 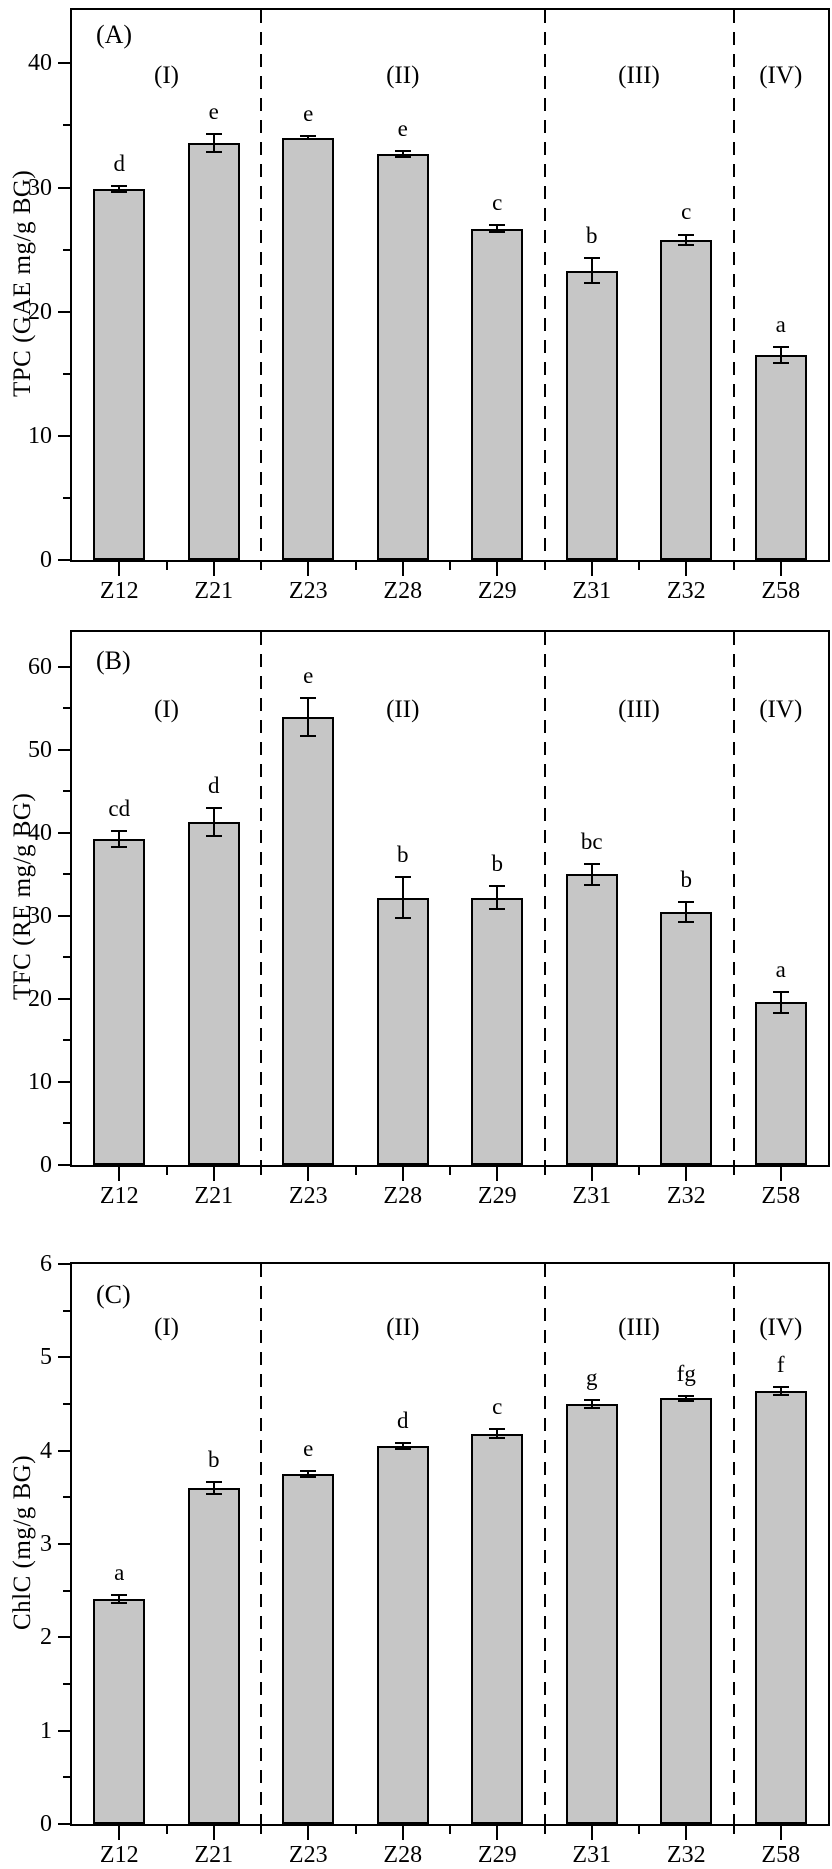 I want to click on significance-letter-Z32: b, so click(x=686, y=879).